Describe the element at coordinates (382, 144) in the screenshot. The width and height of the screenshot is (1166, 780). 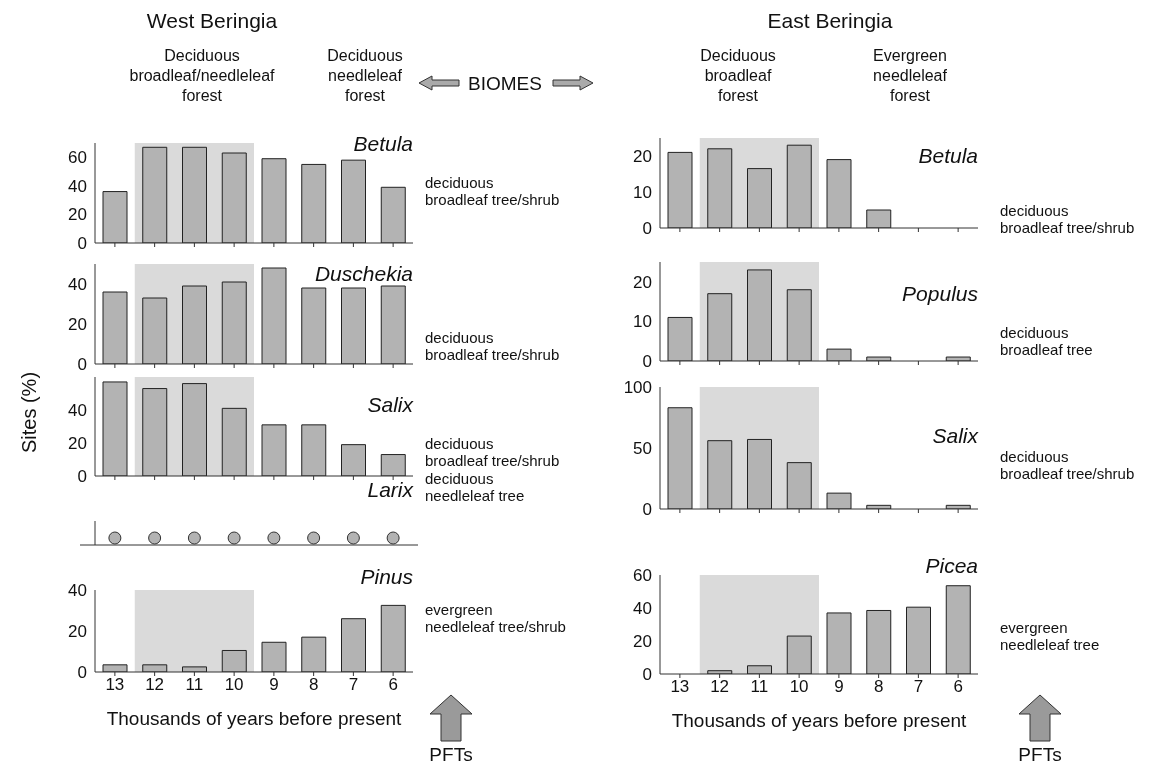
I see `chart-title: Betula` at that location.